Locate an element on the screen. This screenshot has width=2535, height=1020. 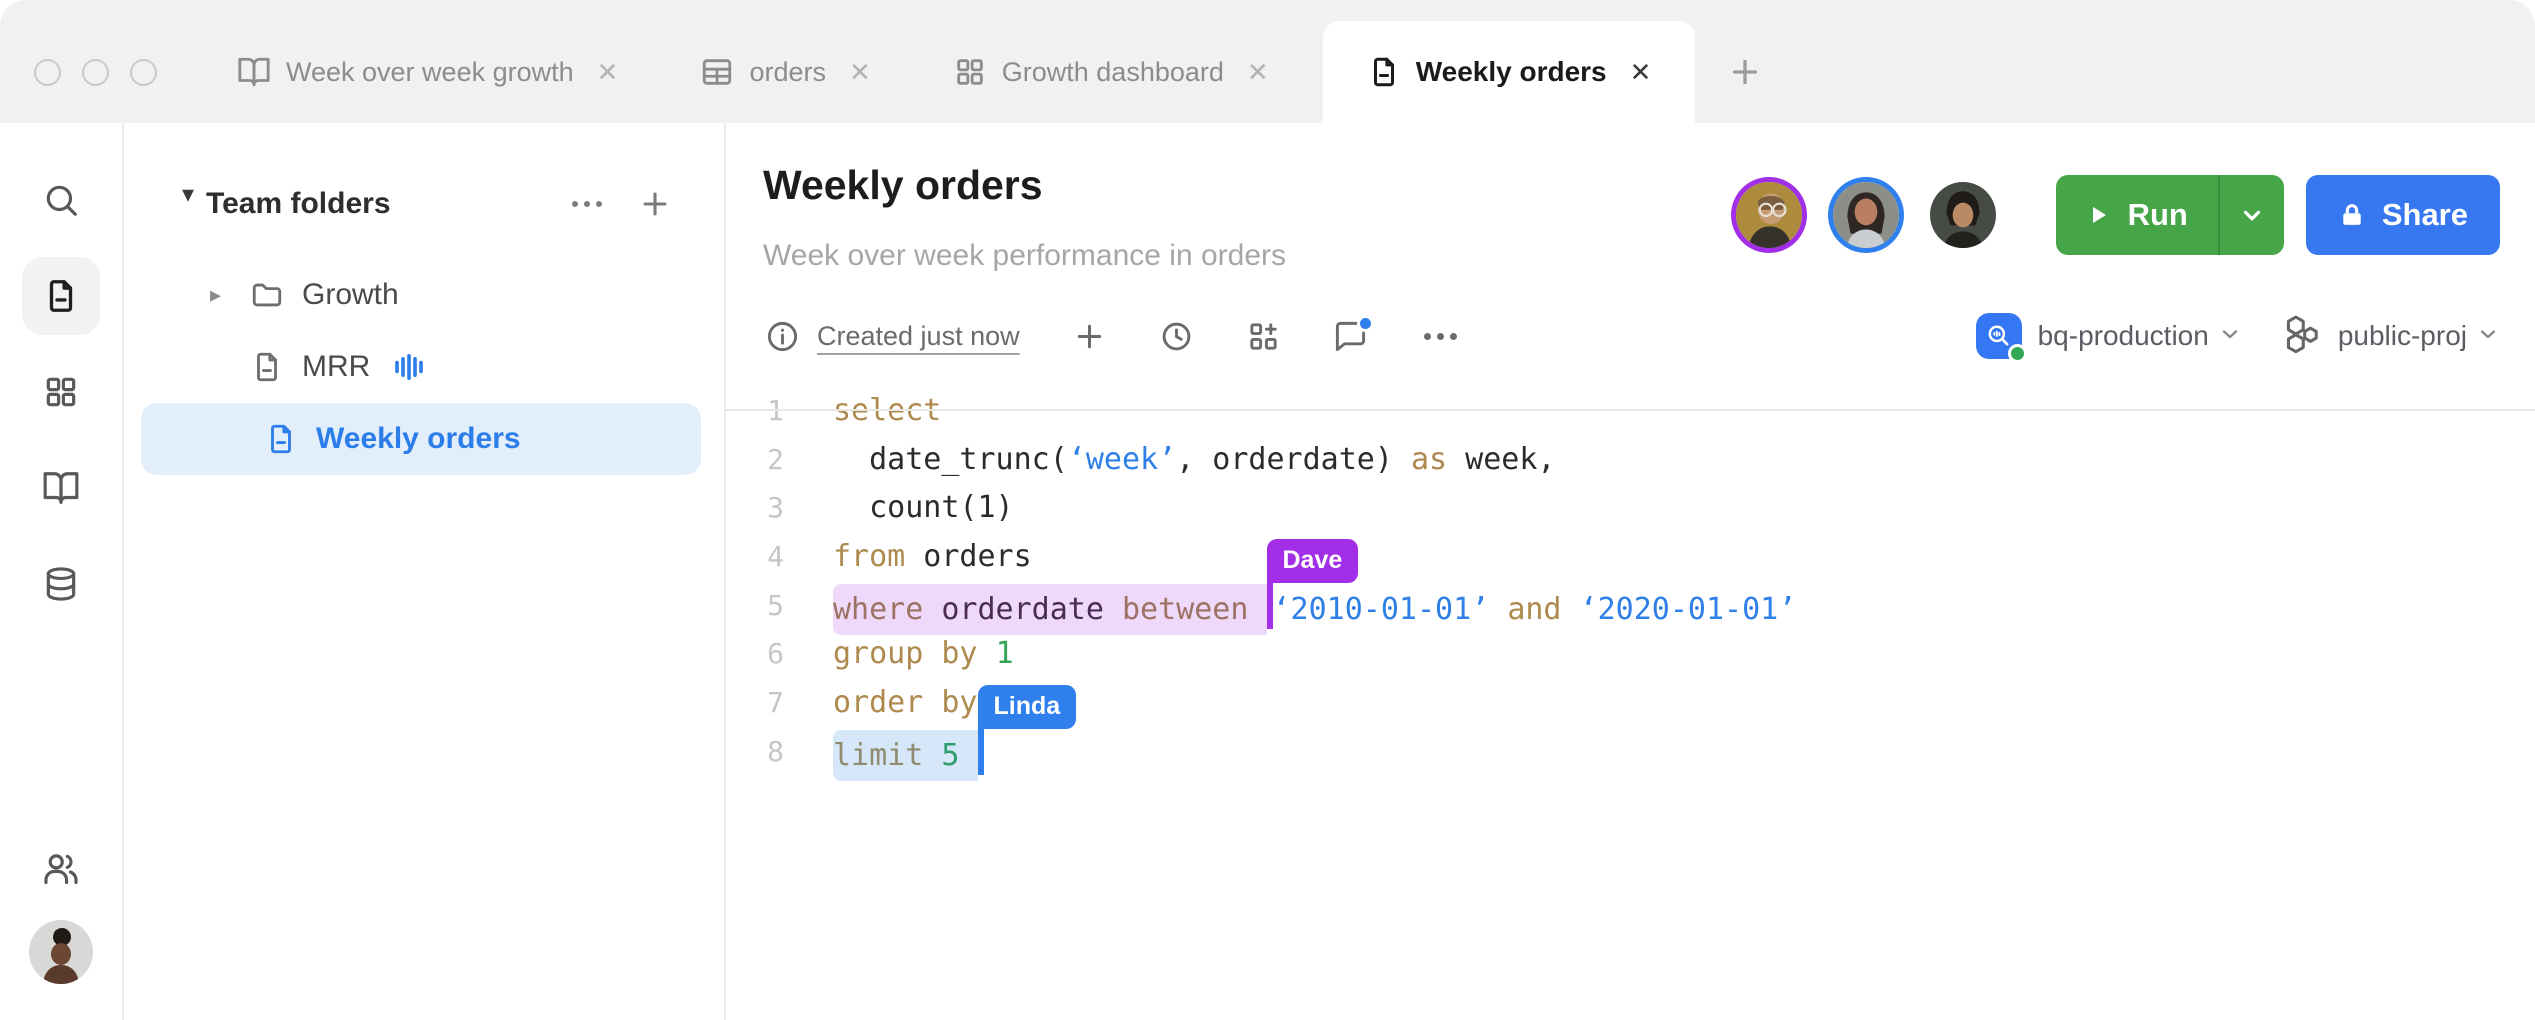
book-open-icon is located at coordinates (61, 488).